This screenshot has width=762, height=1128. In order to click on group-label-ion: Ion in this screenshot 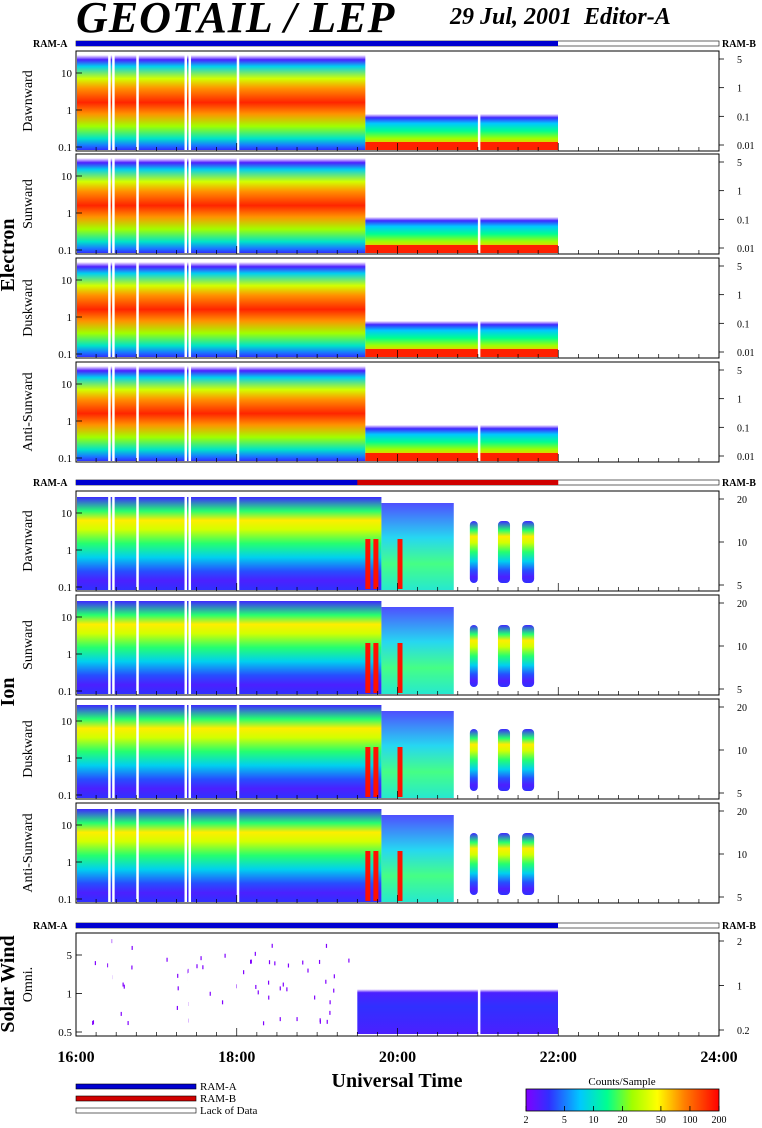, I will do `click(9, 692)`.